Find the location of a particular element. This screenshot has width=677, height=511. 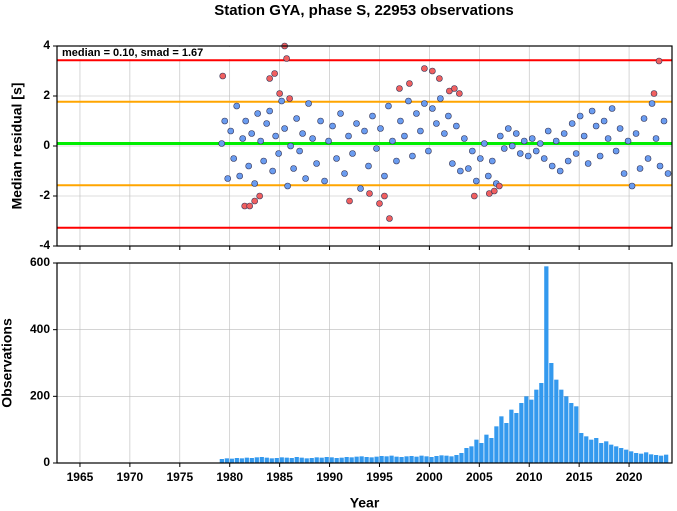

annotation: median = 0.10, smad = 1.67 is located at coordinates (132, 53).